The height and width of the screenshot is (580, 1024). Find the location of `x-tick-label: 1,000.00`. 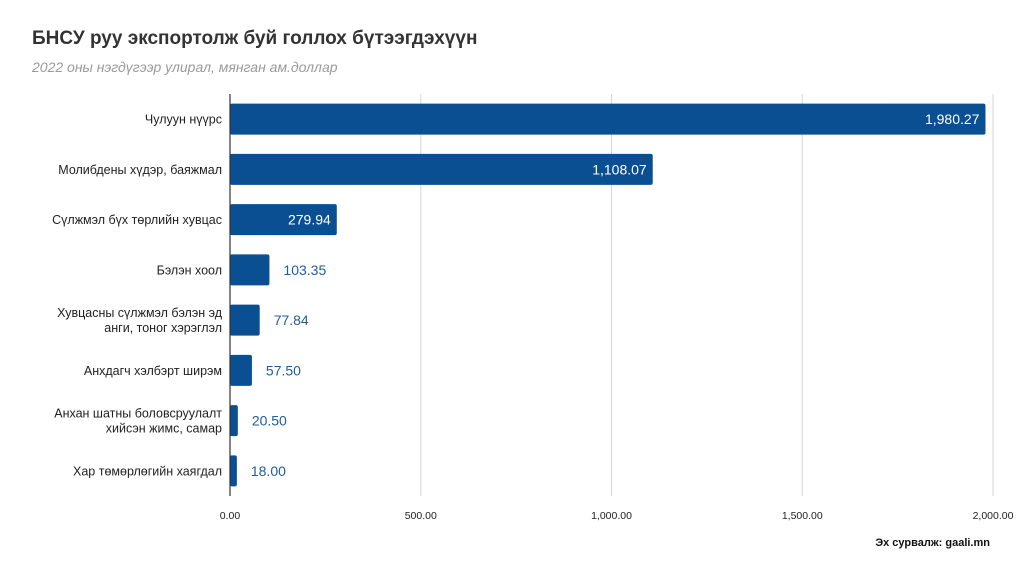

x-tick-label: 1,000.00 is located at coordinates (611, 516).